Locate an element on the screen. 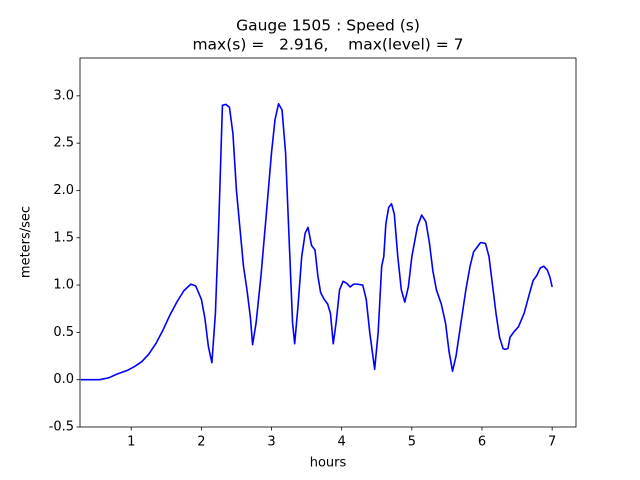 The height and width of the screenshot is (480, 640). x-tick-label: 3 is located at coordinates (271, 442).